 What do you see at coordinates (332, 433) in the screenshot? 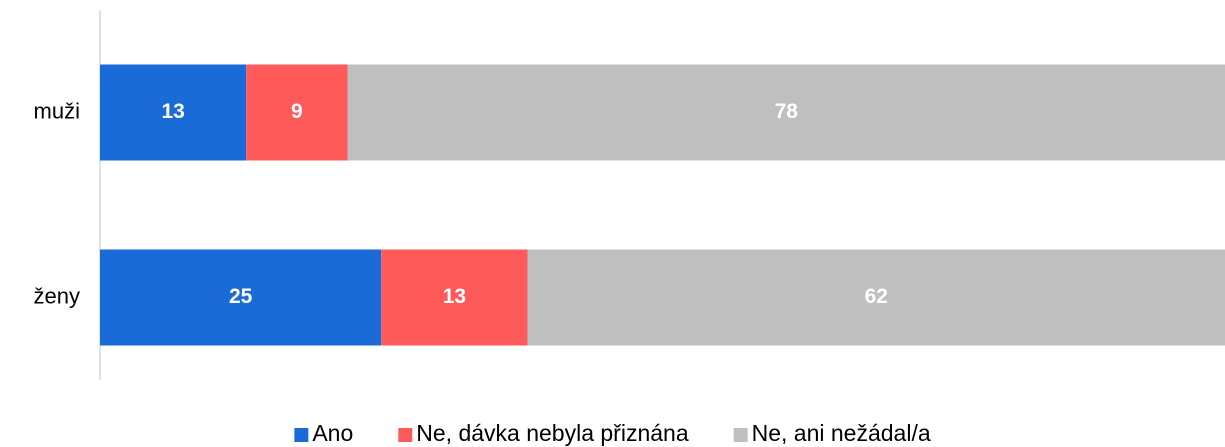
I see `legend-label: Ano` at bounding box center [332, 433].